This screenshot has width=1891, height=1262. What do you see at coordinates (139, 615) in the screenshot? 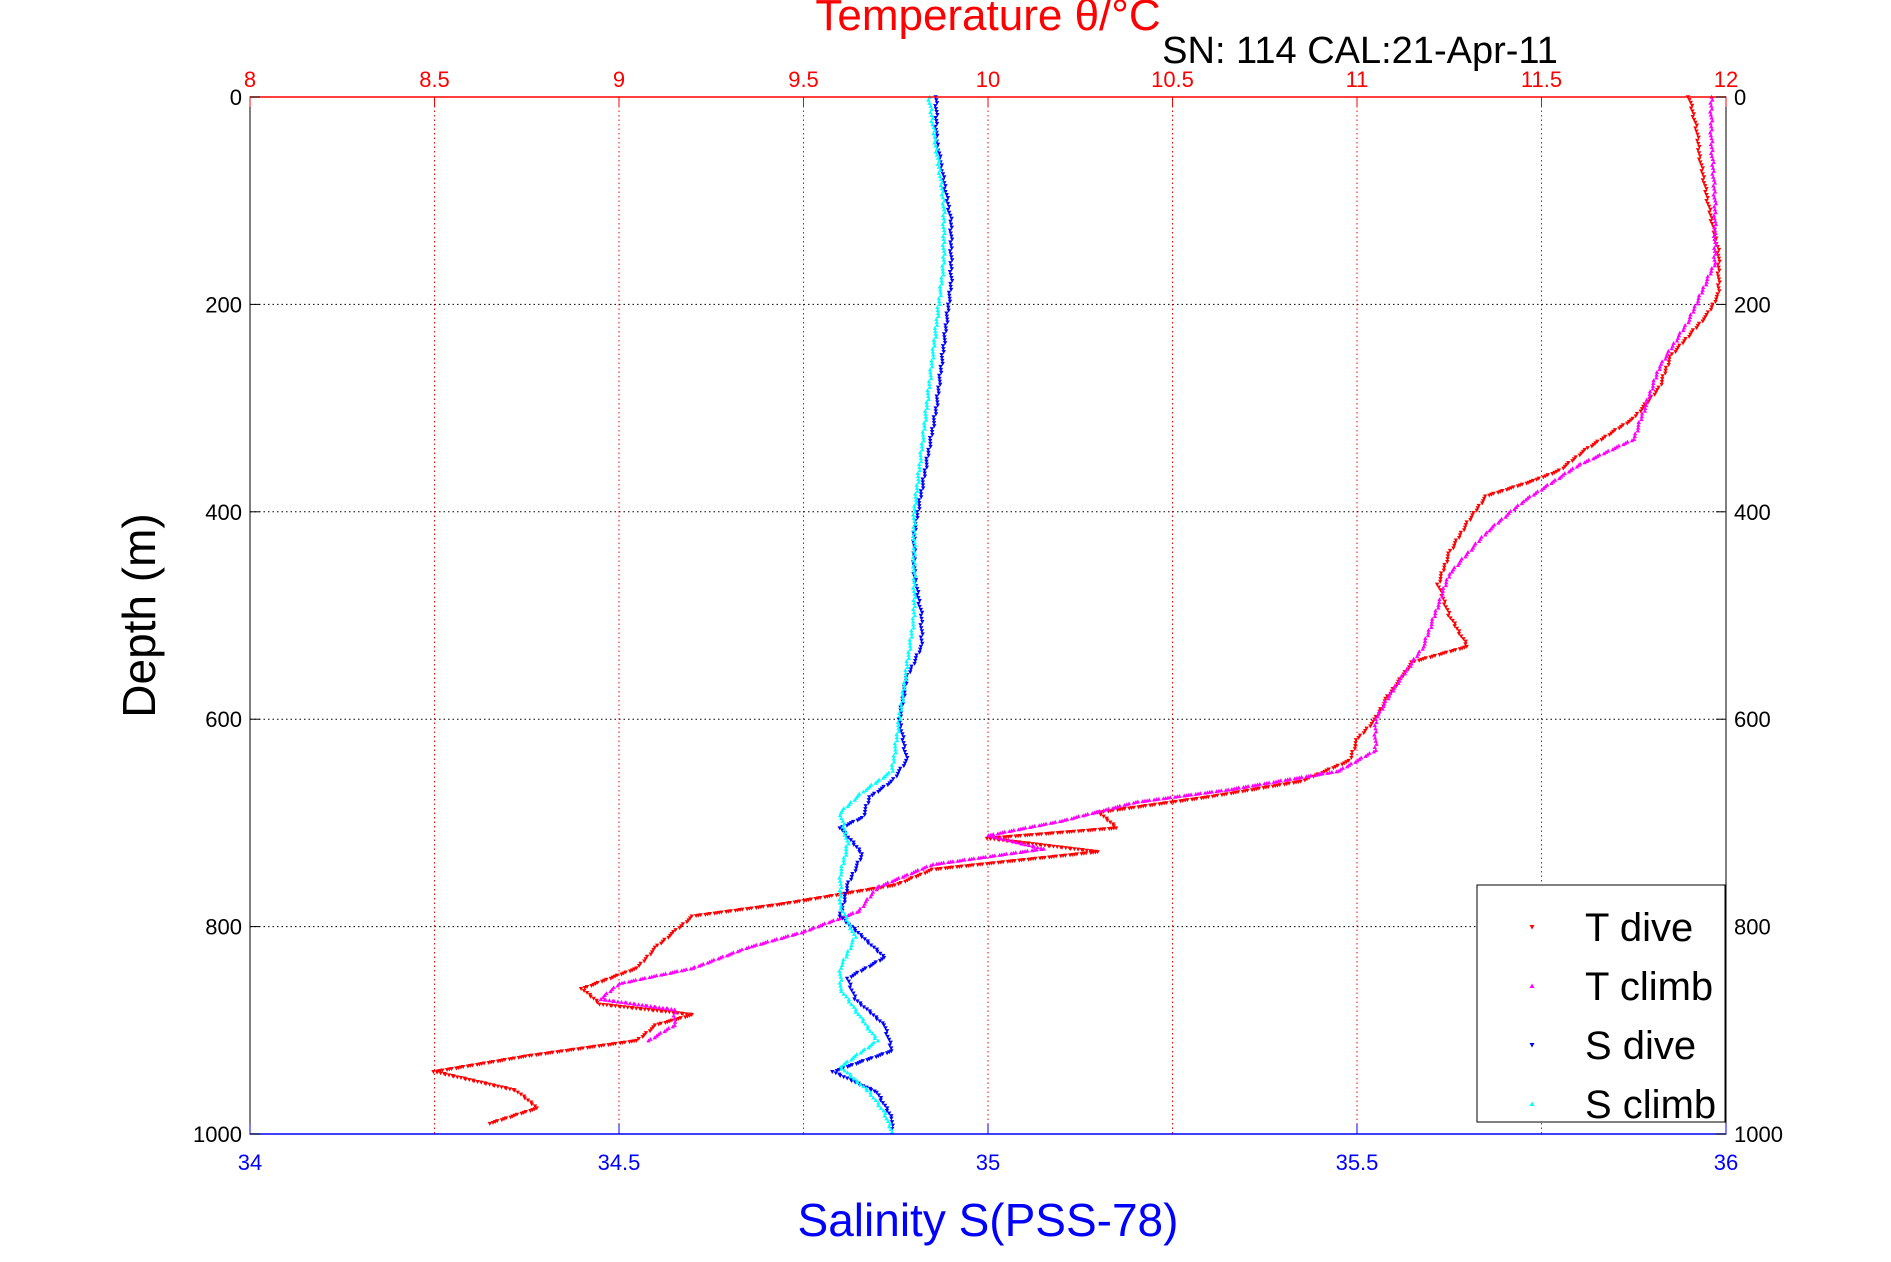
I see `y-axis-label: Depth (m)` at bounding box center [139, 615].